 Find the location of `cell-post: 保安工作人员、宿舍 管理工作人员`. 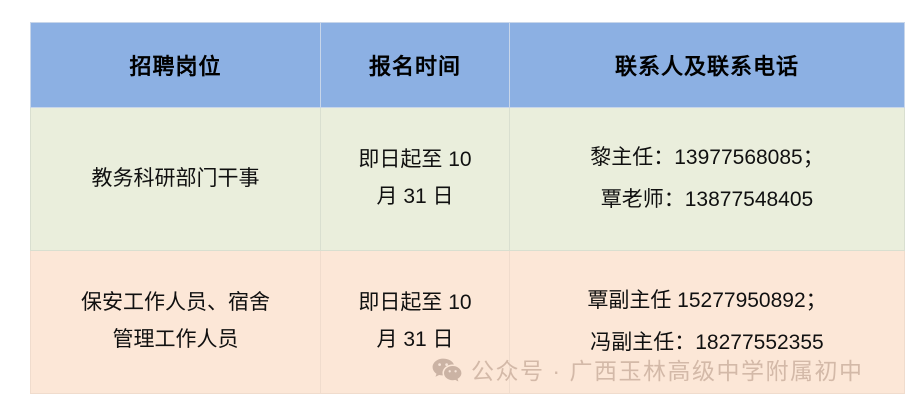

cell-post: 保安工作人员、宿舍 管理工作人员 is located at coordinates (175, 322).